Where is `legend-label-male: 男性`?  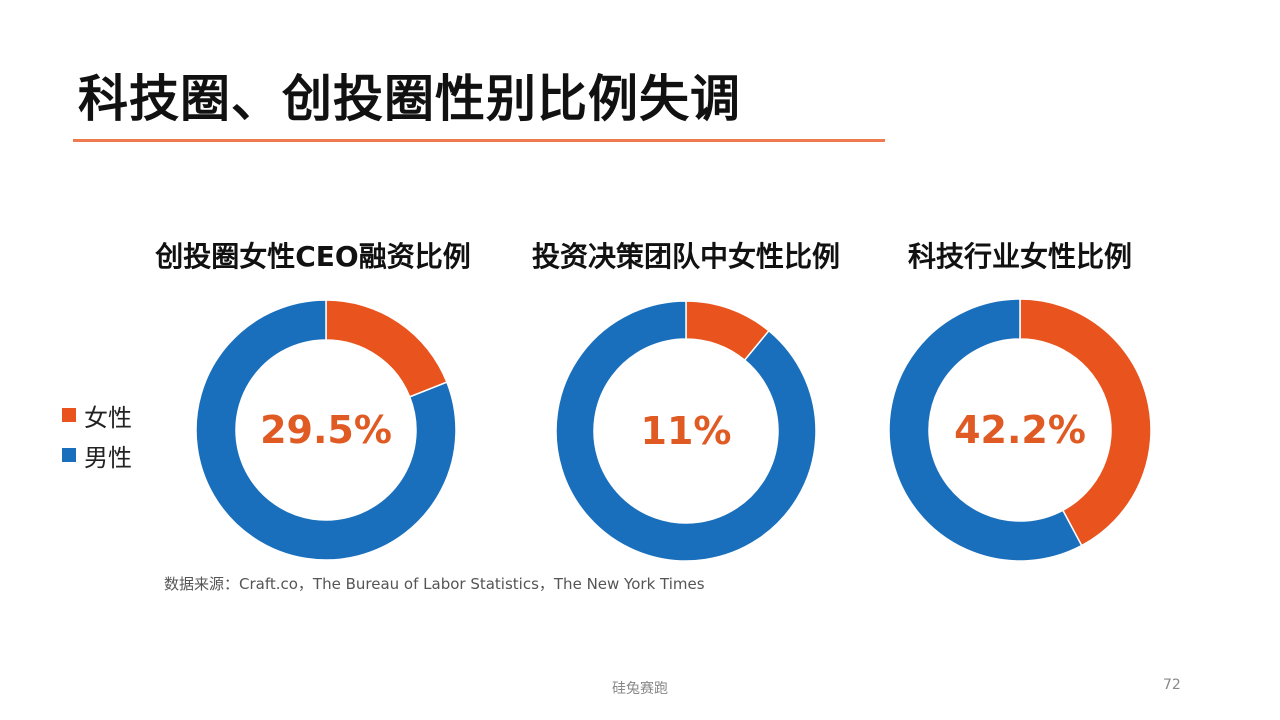 legend-label-male: 男性 is located at coordinates (108, 457).